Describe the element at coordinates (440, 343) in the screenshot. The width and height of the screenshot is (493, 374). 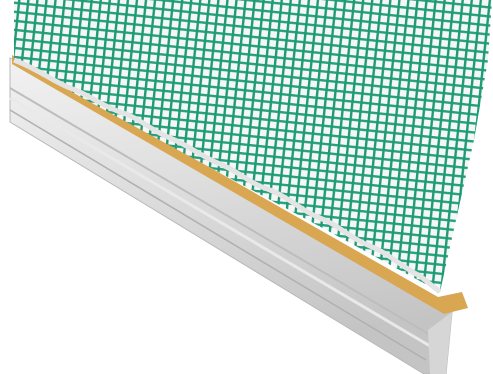
I see `profile-end` at that location.